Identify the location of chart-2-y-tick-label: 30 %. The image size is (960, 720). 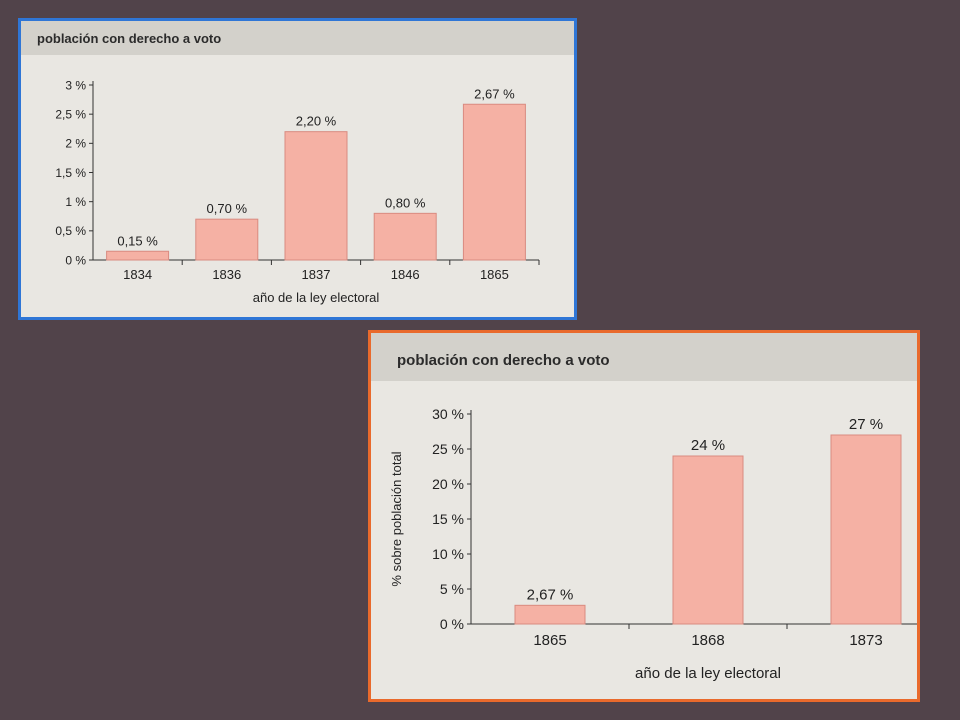
(448, 414).